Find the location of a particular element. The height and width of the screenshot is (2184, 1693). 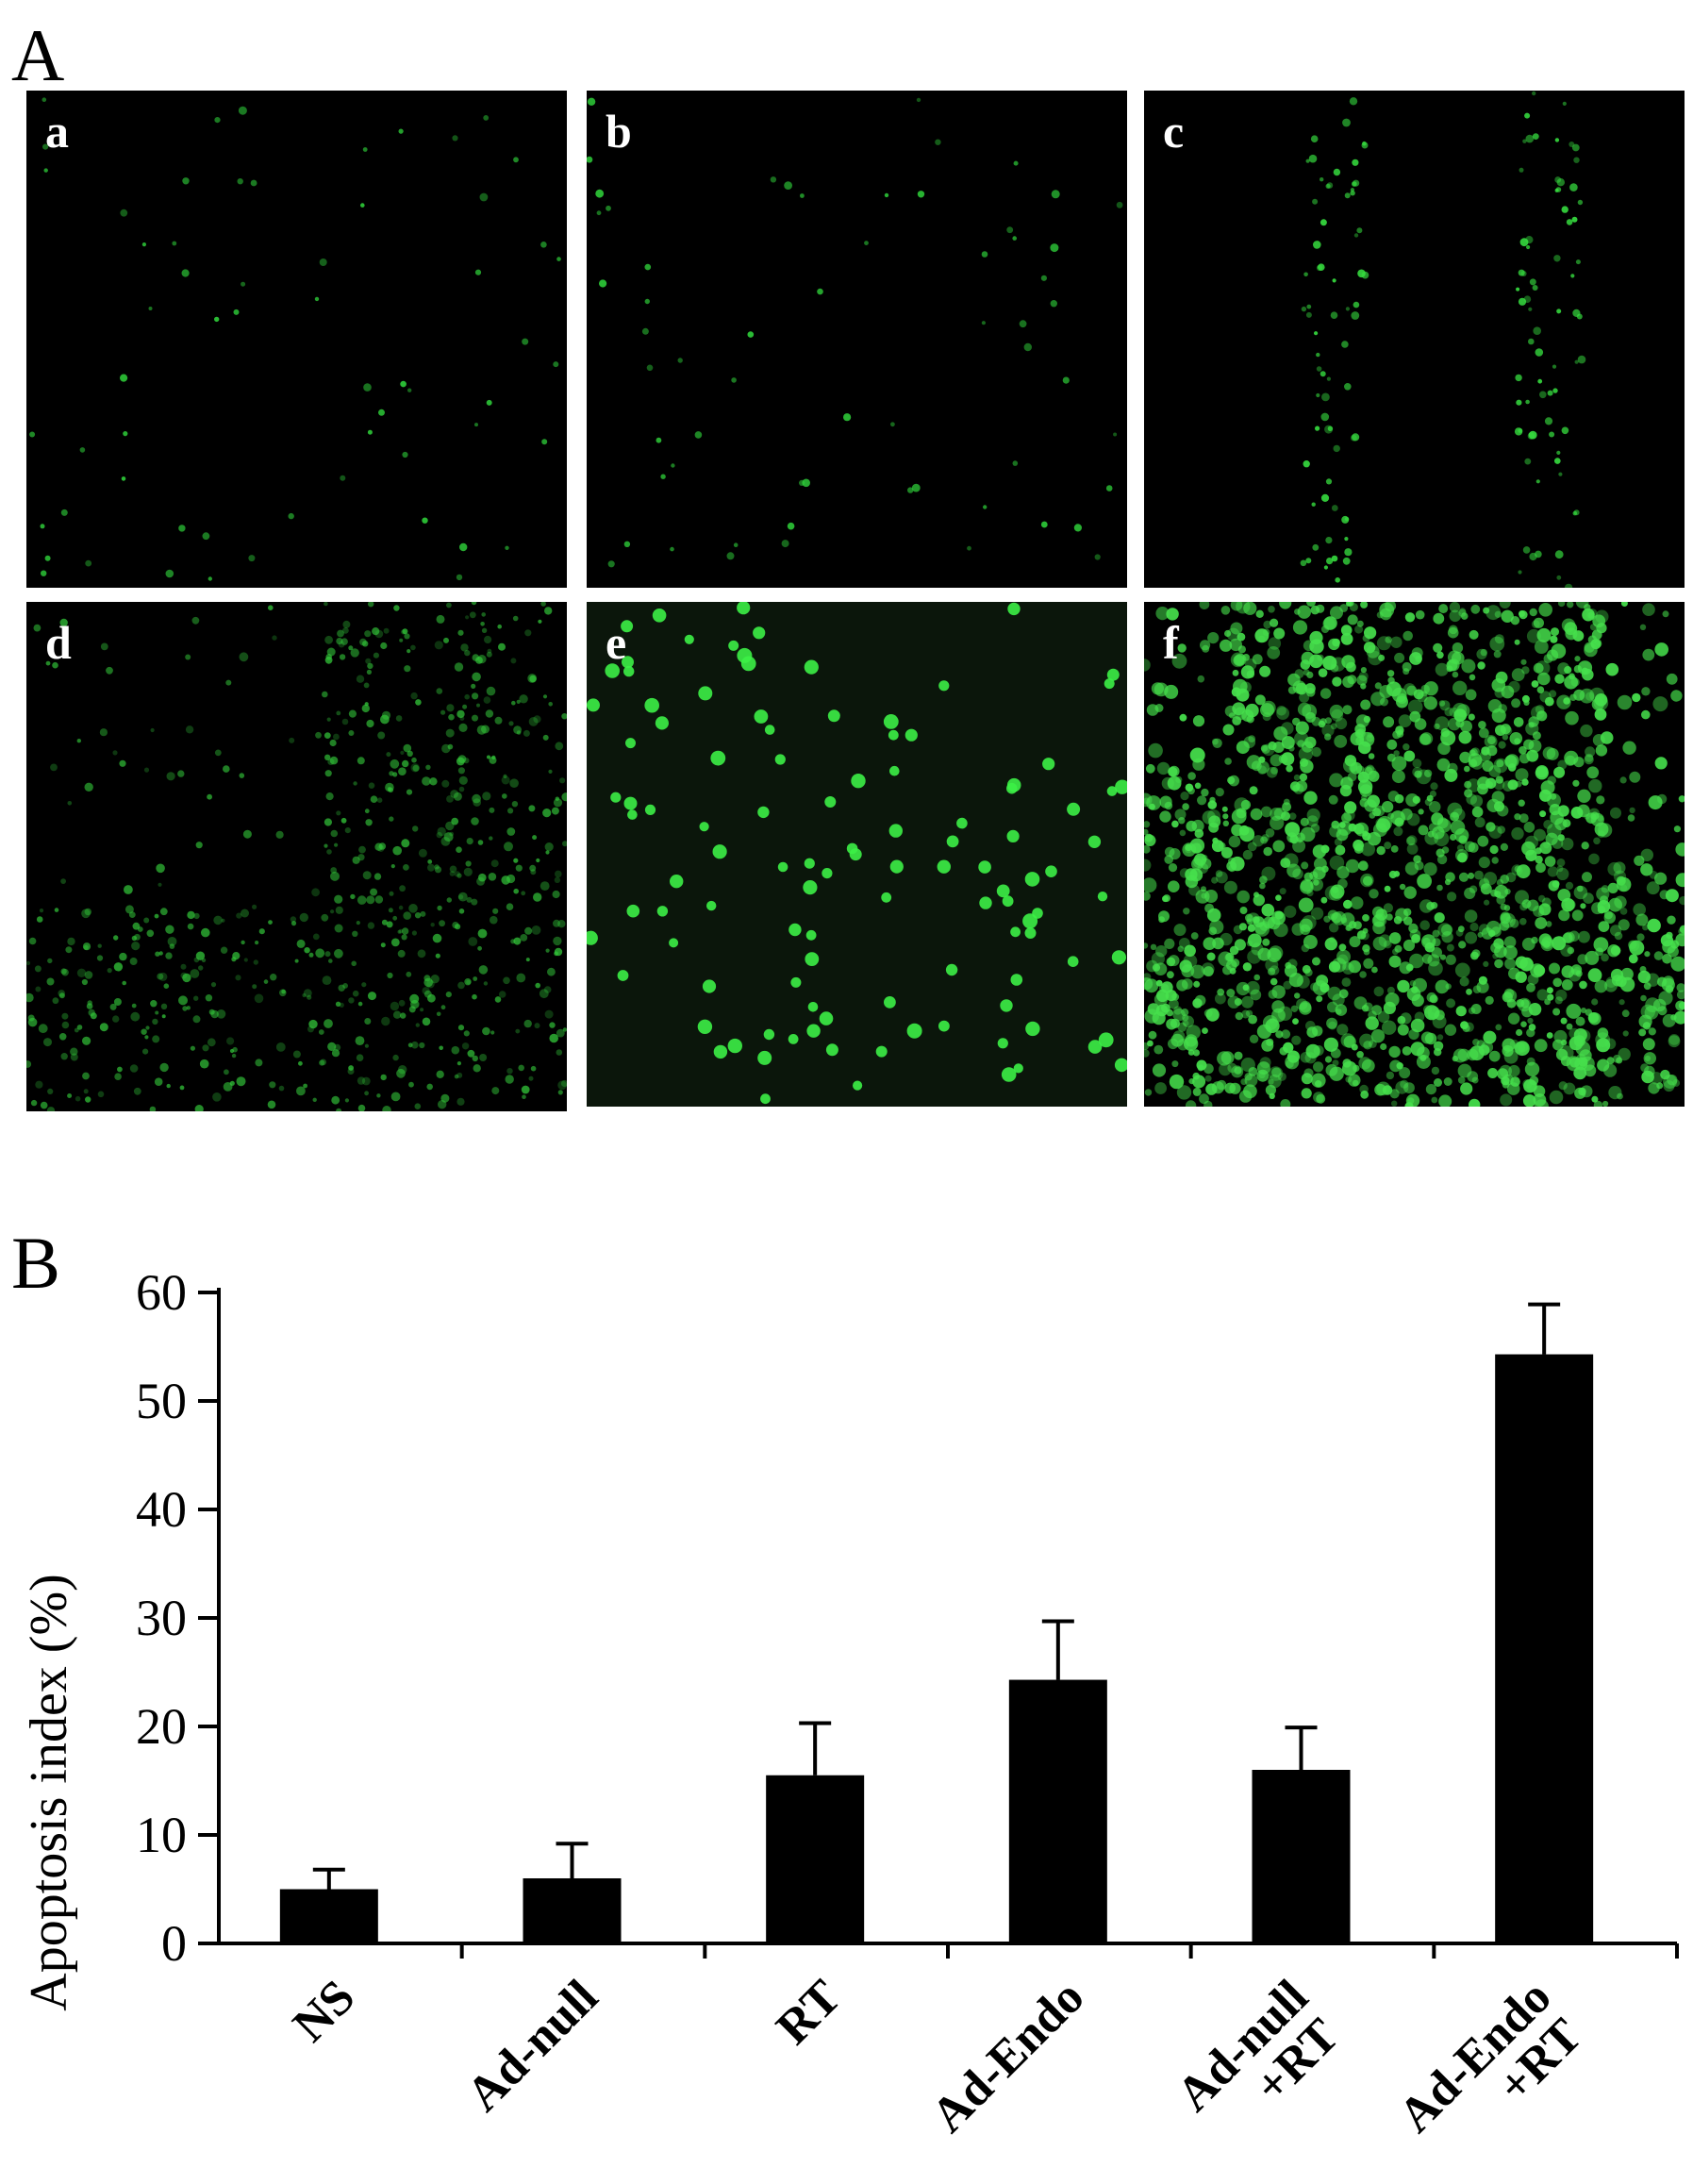

x-tick-label-2: RT is located at coordinates (809, 2012).